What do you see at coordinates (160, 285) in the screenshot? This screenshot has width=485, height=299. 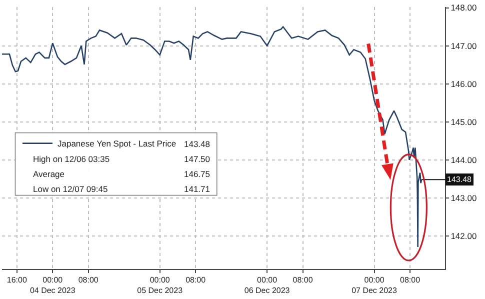 I see `x-tick-label: 00:00 05 Dec 2023` at bounding box center [160, 285].